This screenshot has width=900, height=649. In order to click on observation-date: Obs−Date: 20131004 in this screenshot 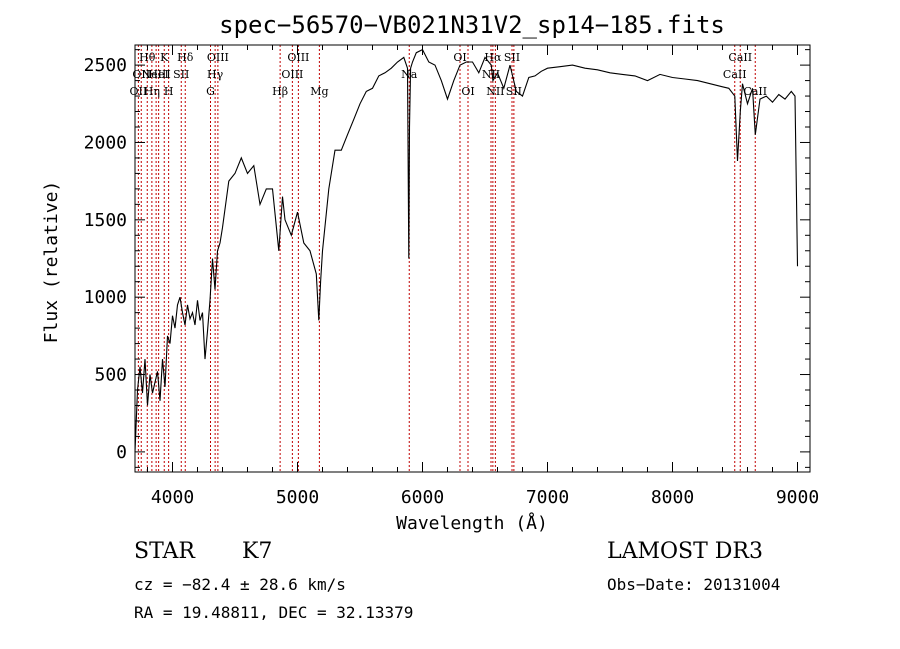, I will do `click(694, 584)`.